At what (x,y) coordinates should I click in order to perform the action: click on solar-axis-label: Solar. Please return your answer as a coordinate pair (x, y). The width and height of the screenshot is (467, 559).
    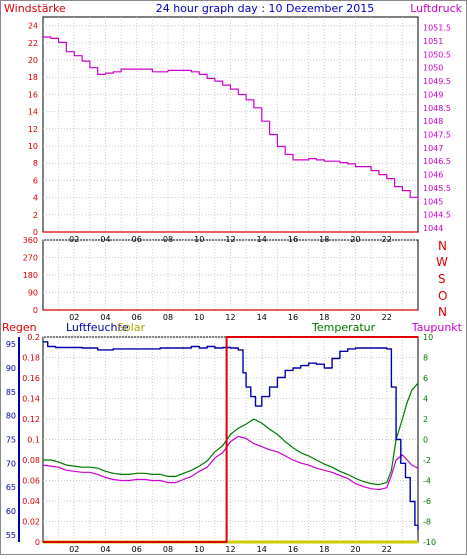
    Looking at the image, I should click on (131, 327).